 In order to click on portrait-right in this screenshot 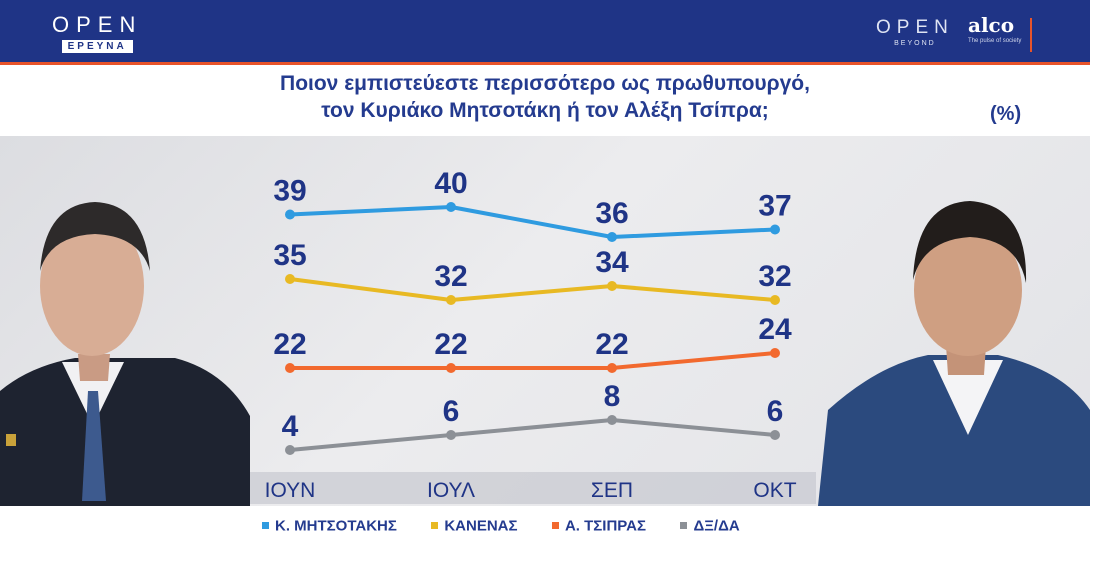, I will do `click(954, 353)`.